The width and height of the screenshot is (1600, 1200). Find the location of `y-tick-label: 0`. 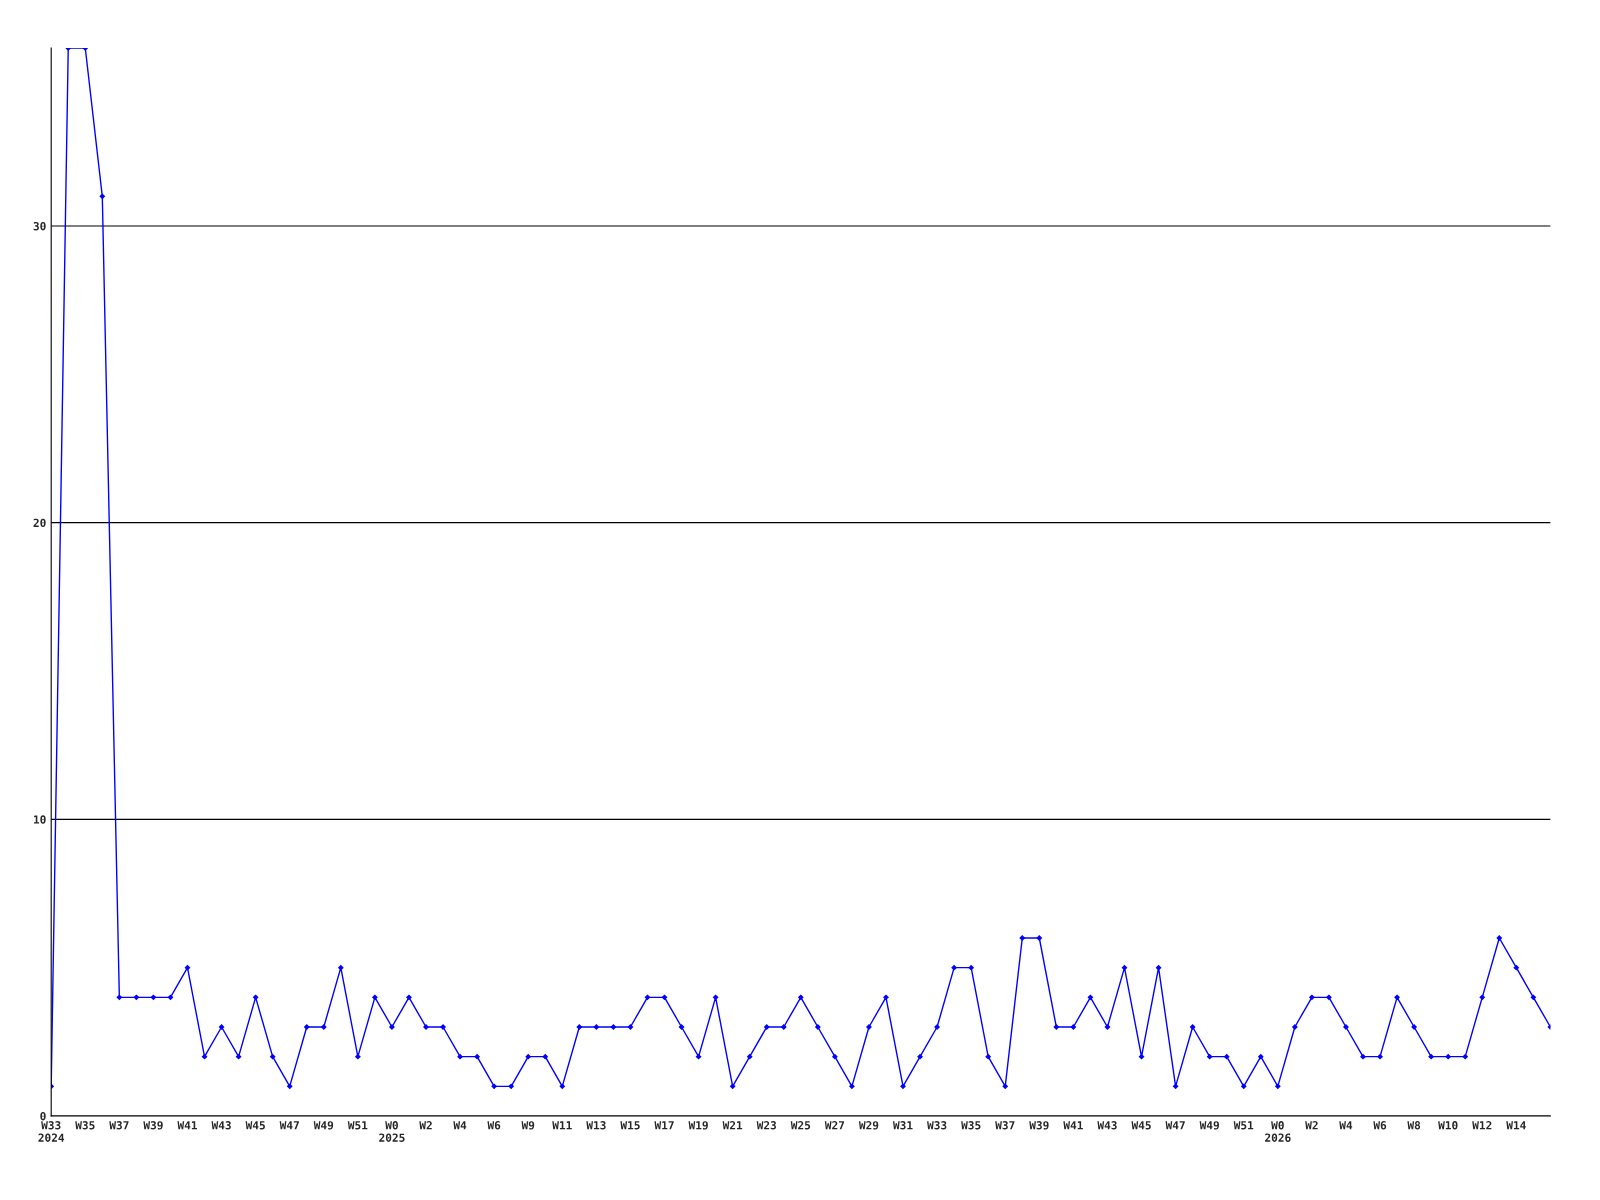

y-tick-label: 0 is located at coordinates (43, 1116).